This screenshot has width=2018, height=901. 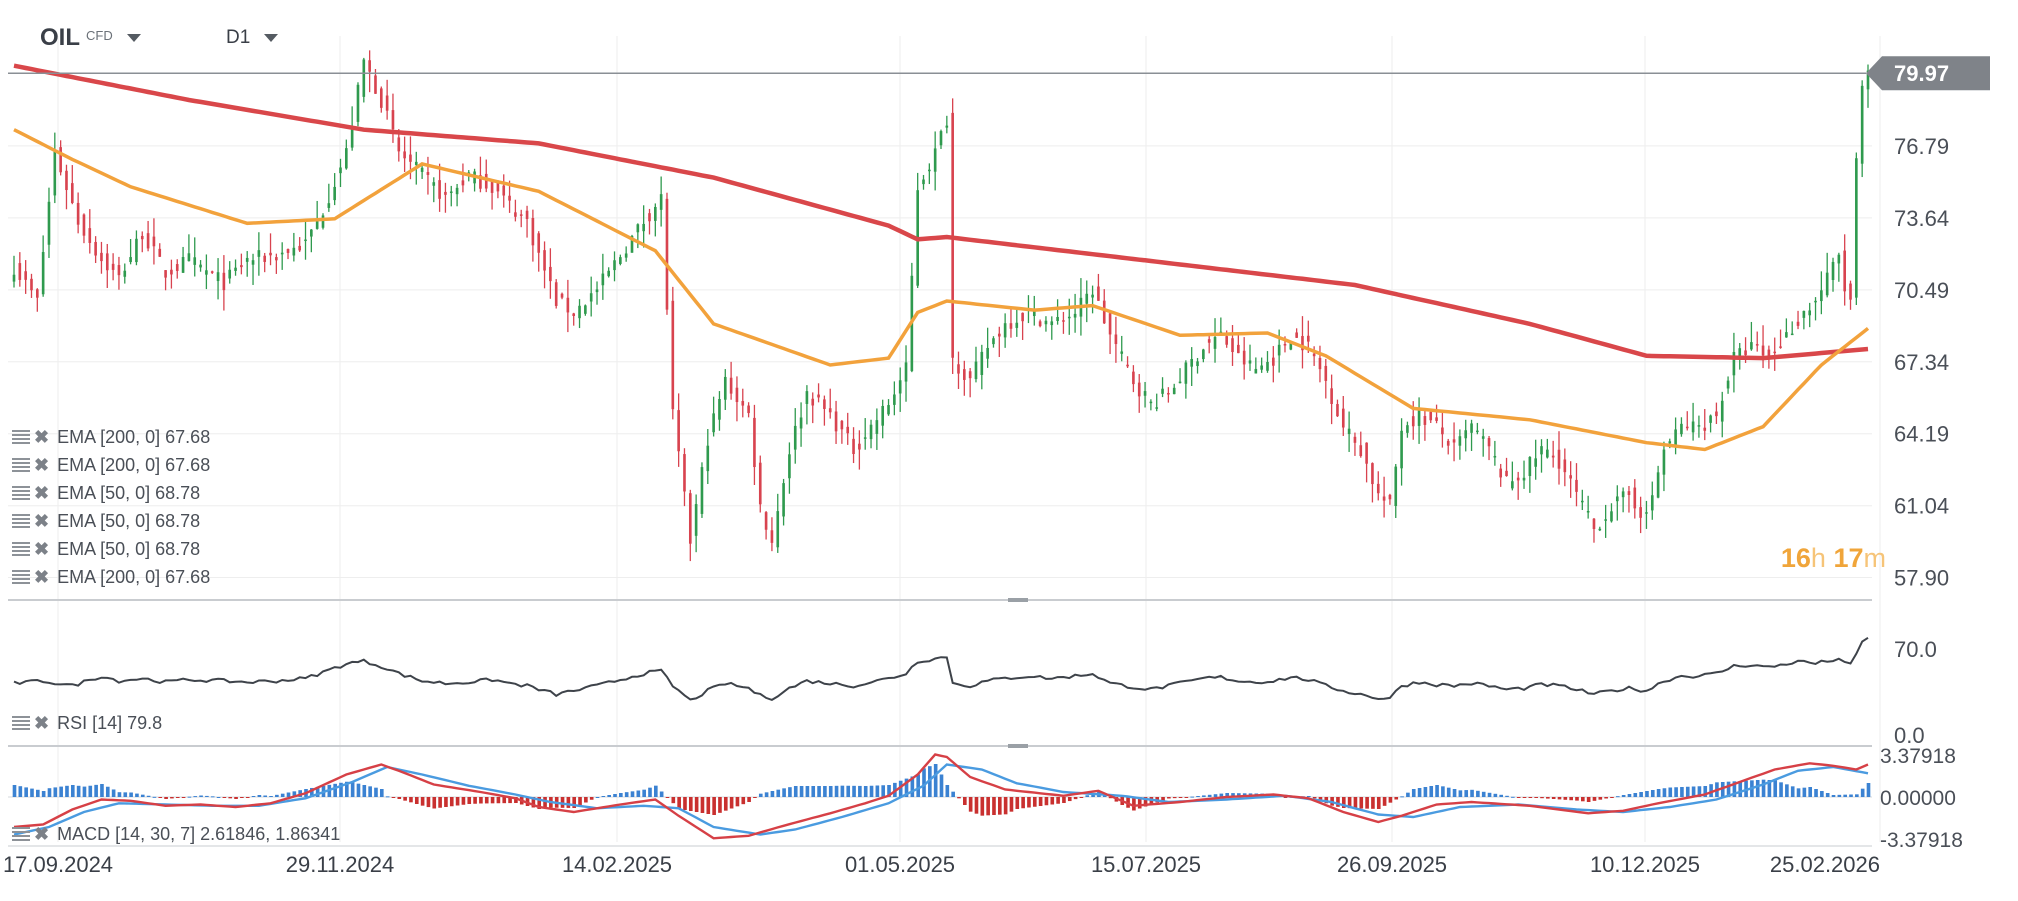 I want to click on rsi-label: RSI [14] 79.8, so click(x=110, y=722).